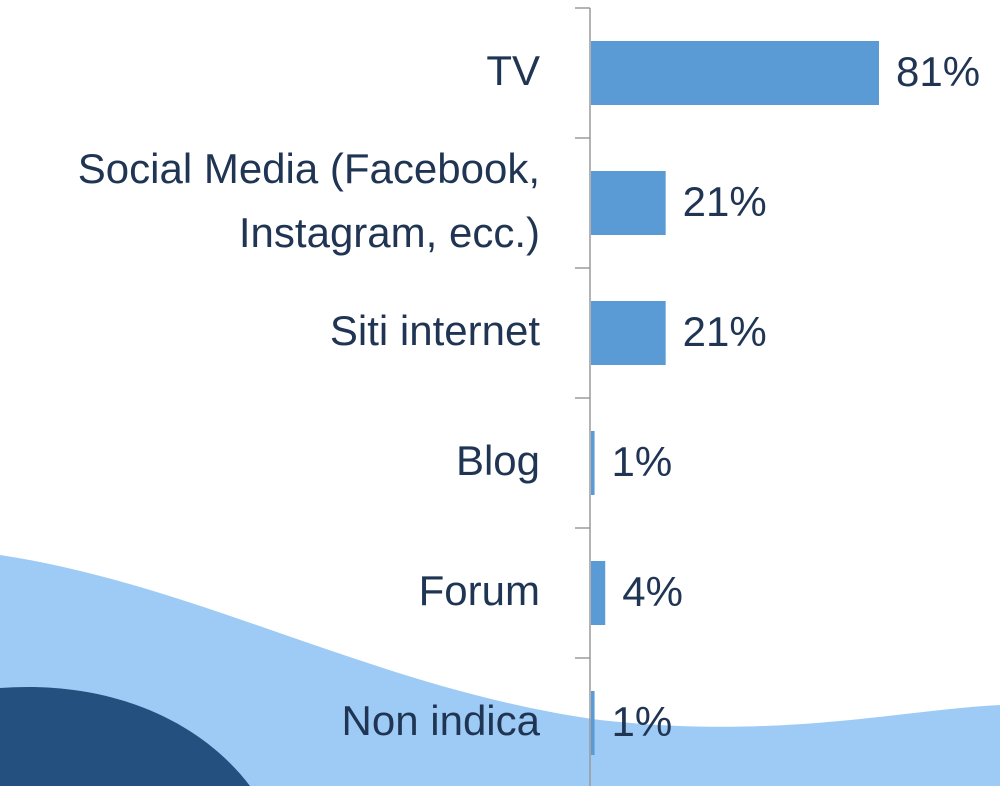 The height and width of the screenshot is (786, 1000). What do you see at coordinates (938, 71) in the screenshot?
I see `value-label: 81%` at bounding box center [938, 71].